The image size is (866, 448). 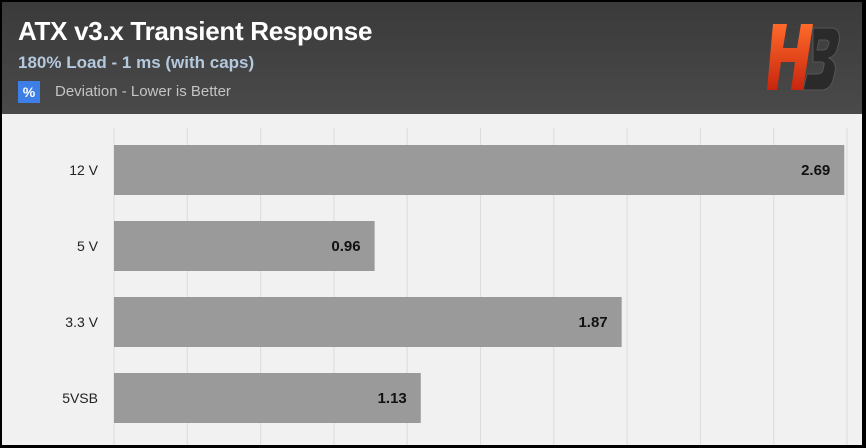 What do you see at coordinates (83, 170) in the screenshot?
I see `category-label: 12 V` at bounding box center [83, 170].